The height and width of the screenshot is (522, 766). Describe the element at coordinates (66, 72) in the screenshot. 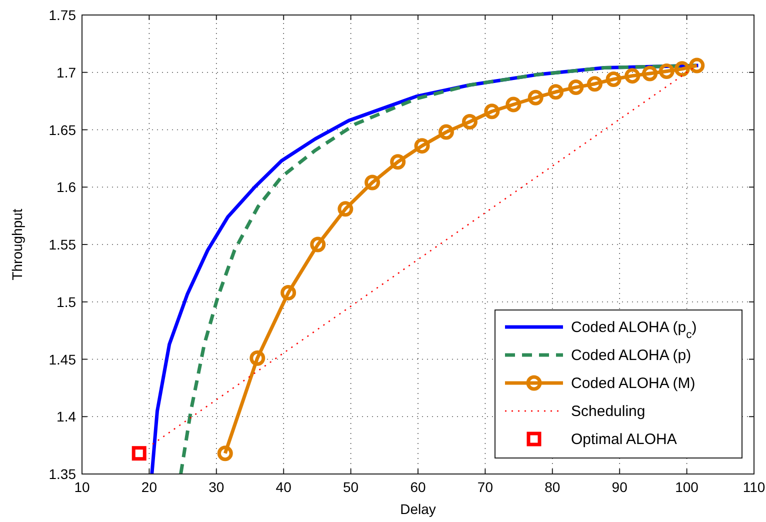

I see `y-tick-label: 1.7` at that location.